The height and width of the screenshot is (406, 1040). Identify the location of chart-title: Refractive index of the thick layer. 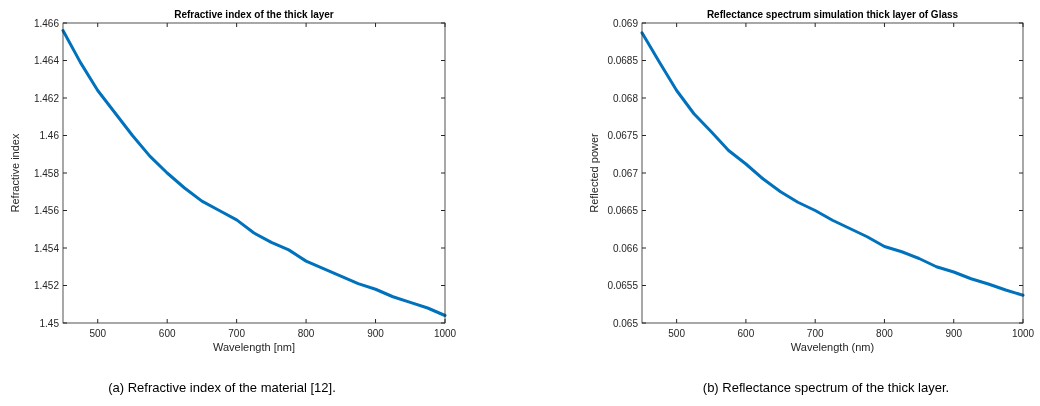
(254, 14).